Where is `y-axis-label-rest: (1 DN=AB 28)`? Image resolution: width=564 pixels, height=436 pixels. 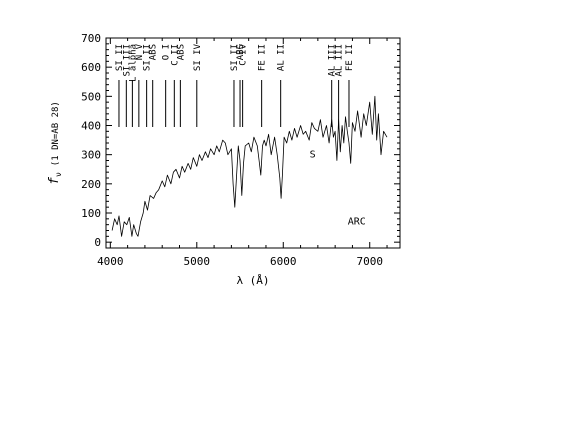
y-axis-label-rest: (1 DN=AB 28) is located at coordinates (56, 133).